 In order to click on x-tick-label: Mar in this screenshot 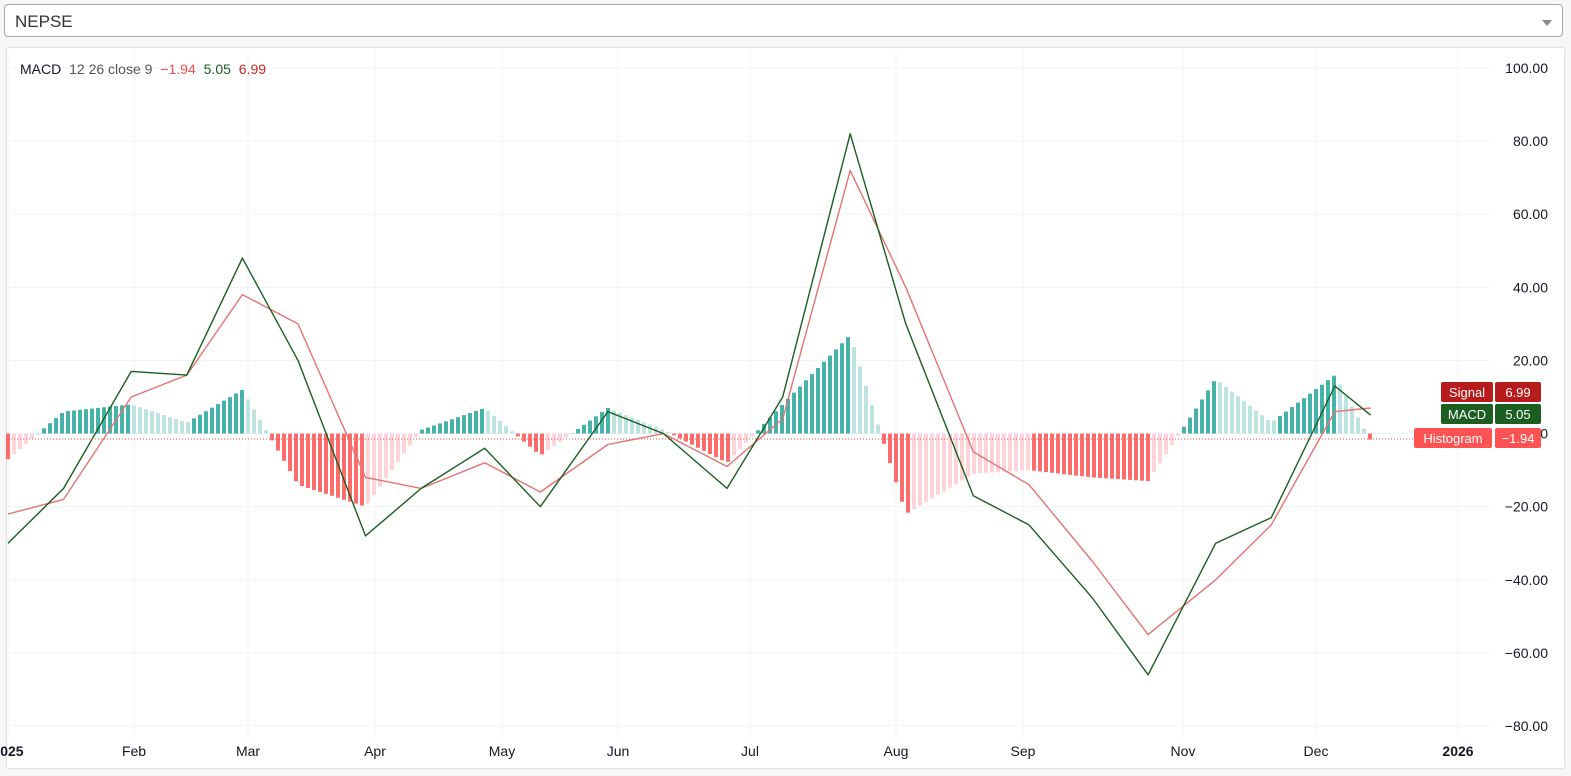, I will do `click(248, 751)`.